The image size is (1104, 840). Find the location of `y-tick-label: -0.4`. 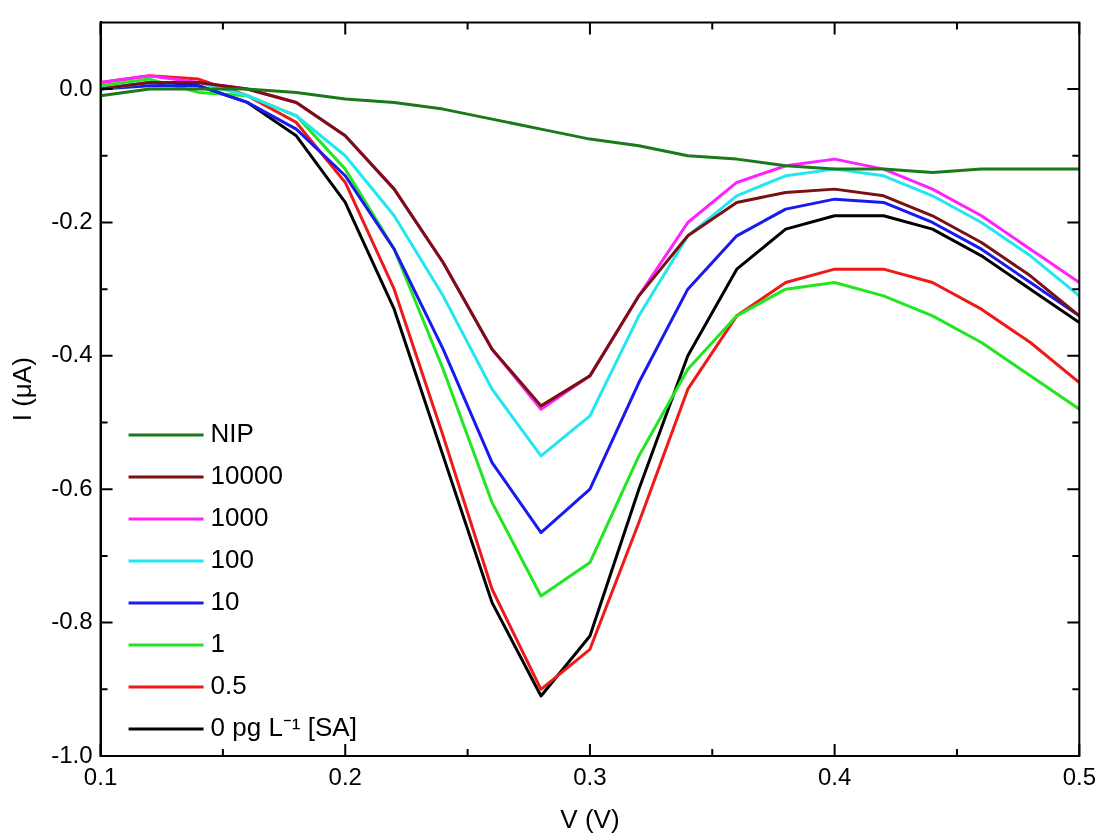

y-tick-label: -0.4 is located at coordinates (72, 354).